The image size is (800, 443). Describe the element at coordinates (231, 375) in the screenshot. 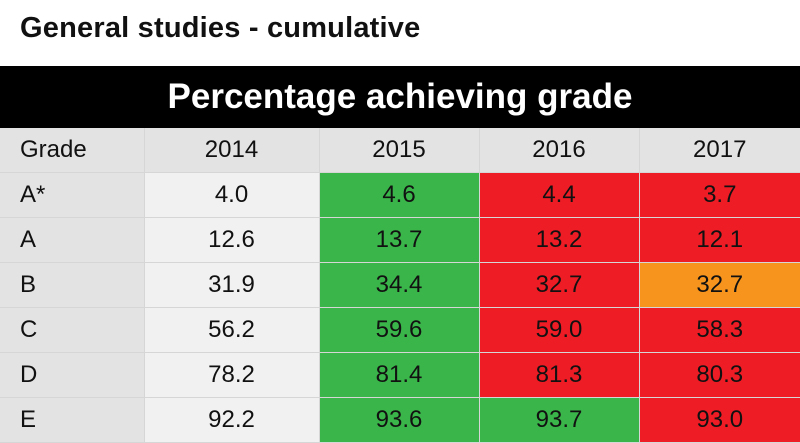

I see `value-cell: 78.2` at that location.